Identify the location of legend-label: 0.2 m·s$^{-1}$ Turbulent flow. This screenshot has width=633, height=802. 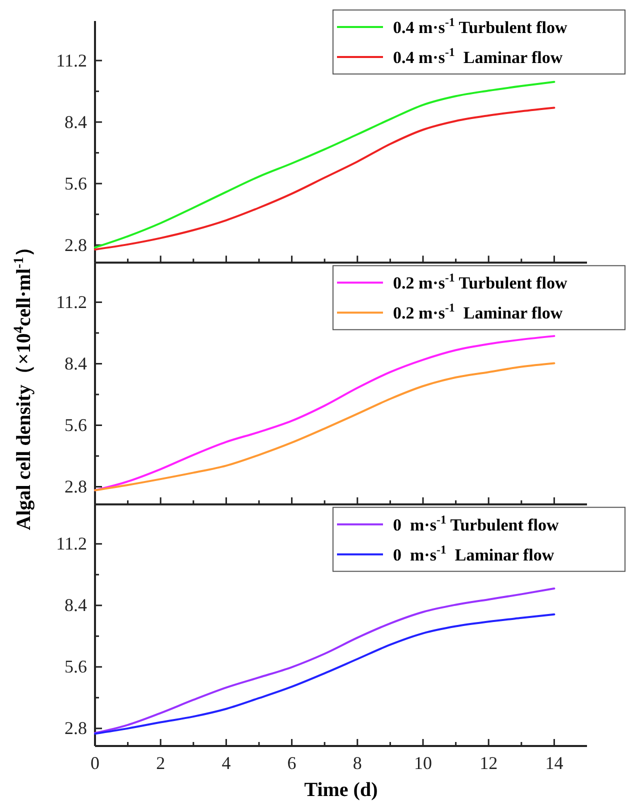
(480, 281).